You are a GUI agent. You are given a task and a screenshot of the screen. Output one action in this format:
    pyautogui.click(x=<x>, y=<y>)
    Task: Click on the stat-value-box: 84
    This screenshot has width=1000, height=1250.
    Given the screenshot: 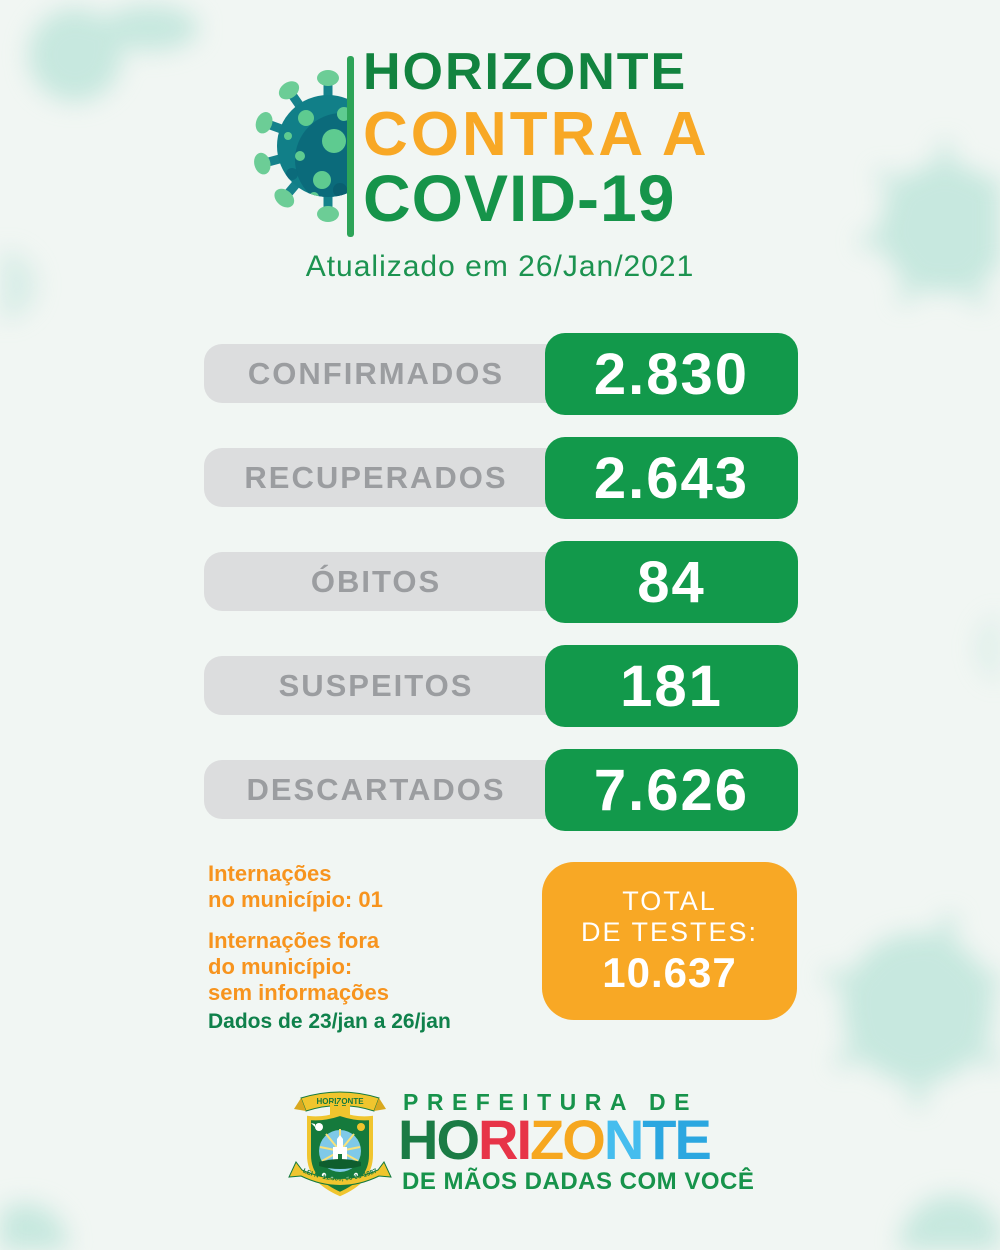 What is the action you would take?
    pyautogui.click(x=671, y=582)
    